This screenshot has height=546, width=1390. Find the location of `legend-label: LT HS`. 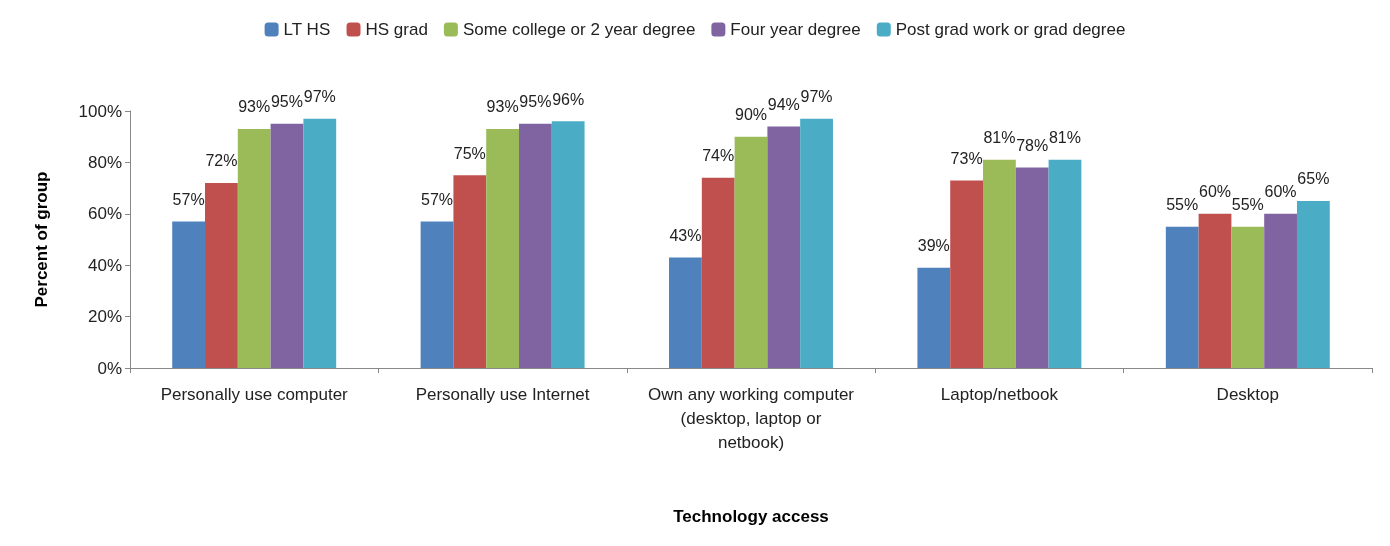

legend-label: LT HS is located at coordinates (307, 29).